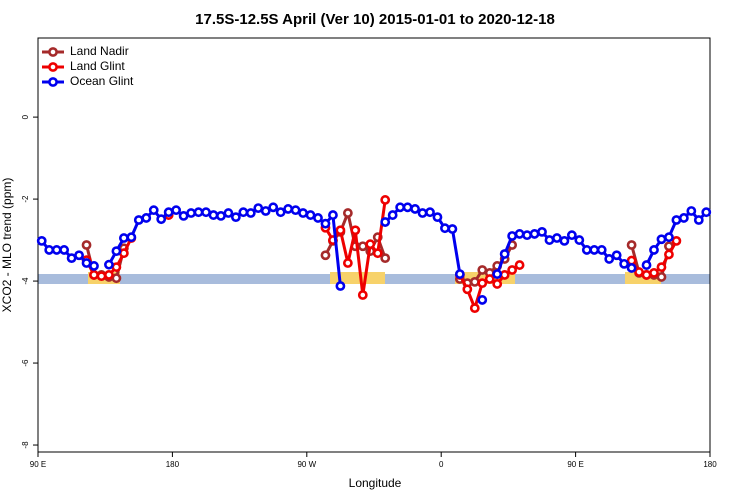 This screenshot has height=500, width=750. Describe the element at coordinates (25, 445) in the screenshot. I see `y-tick-label: -8` at that location.